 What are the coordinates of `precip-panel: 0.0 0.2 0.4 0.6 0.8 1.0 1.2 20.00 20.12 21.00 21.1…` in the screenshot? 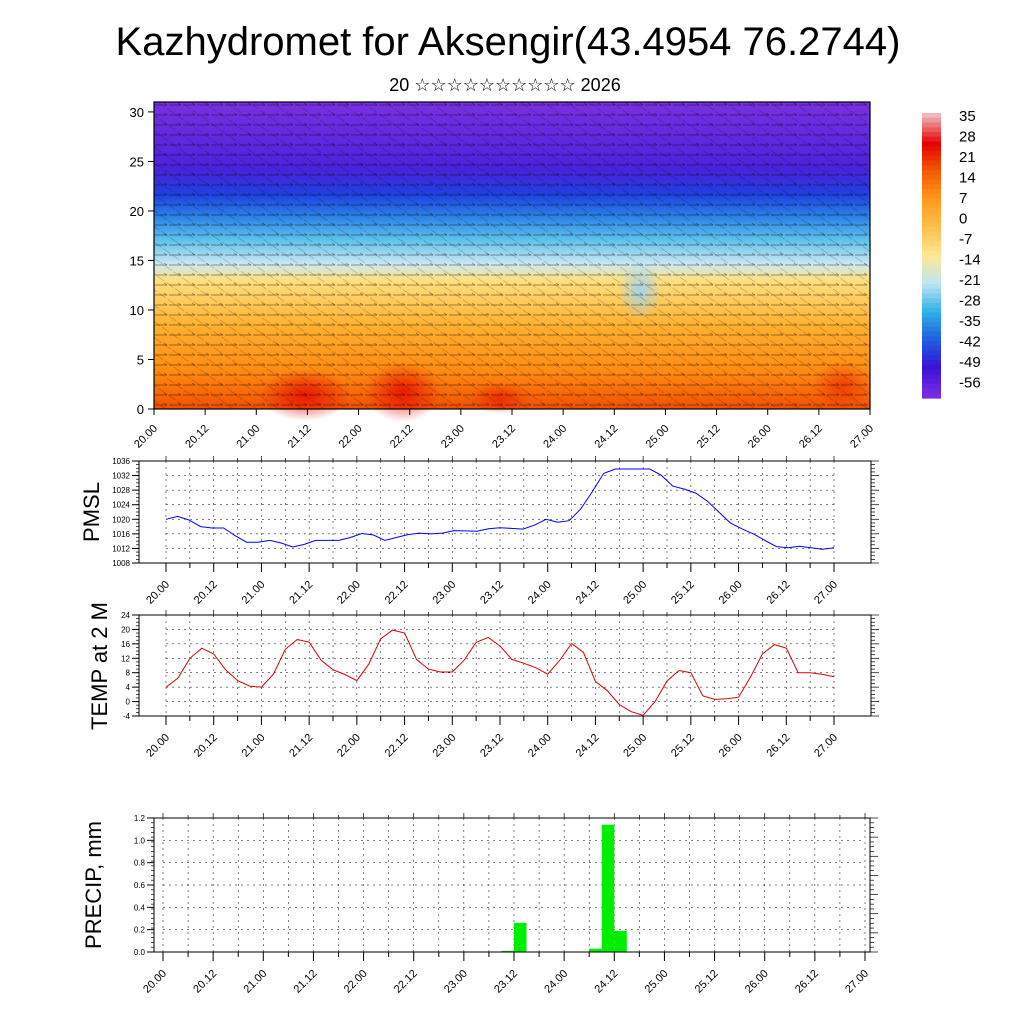 It's located at (479, 904).